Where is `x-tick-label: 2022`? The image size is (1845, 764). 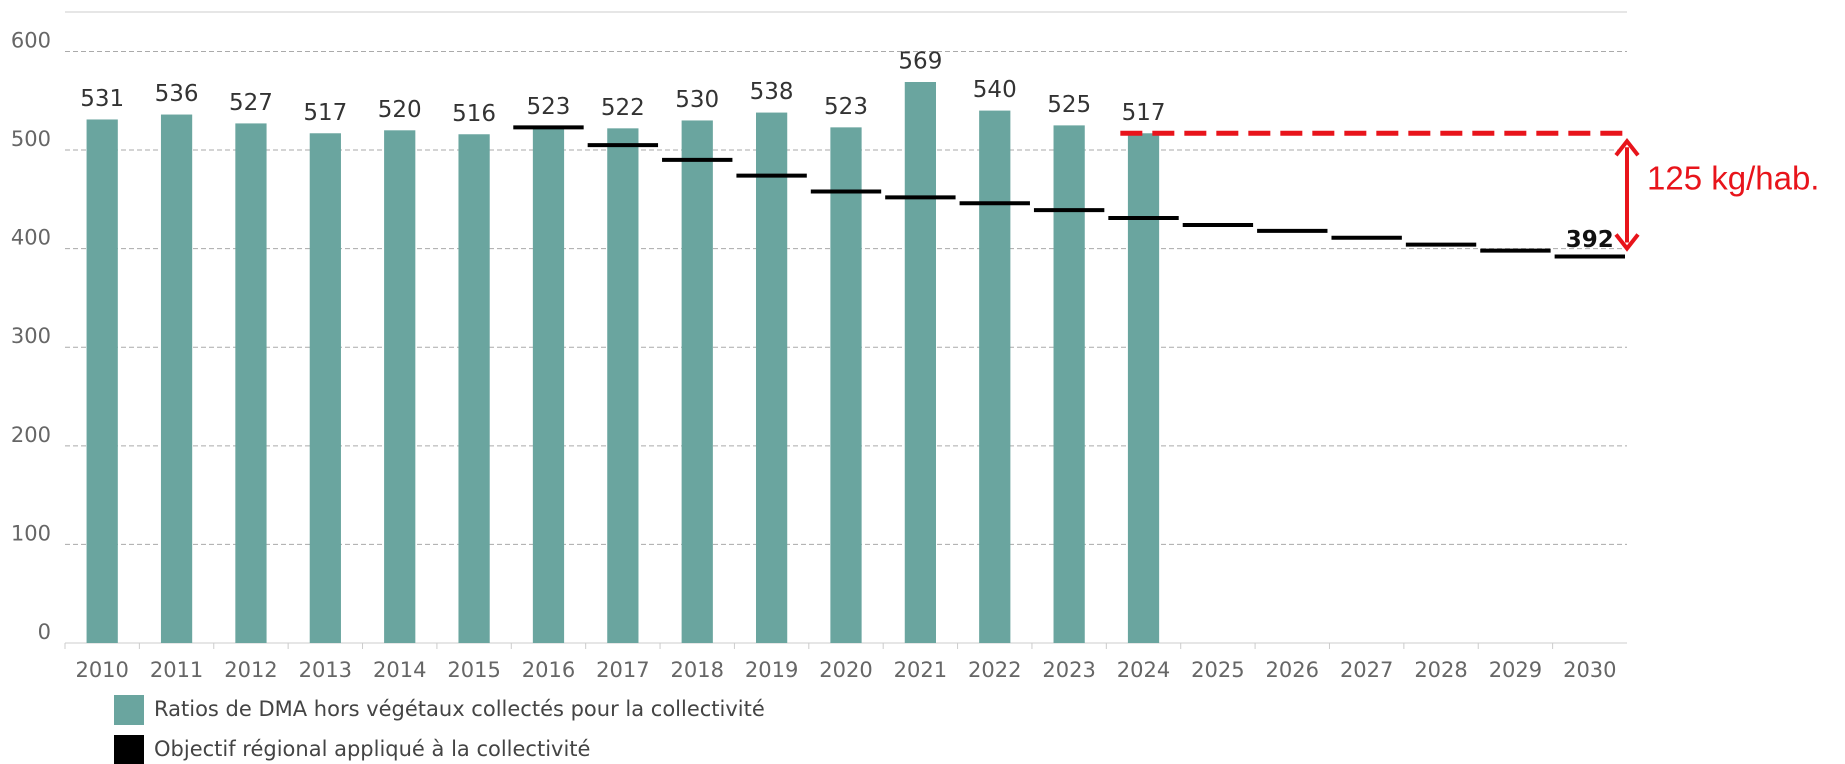 x-tick-label: 2022 is located at coordinates (994, 670).